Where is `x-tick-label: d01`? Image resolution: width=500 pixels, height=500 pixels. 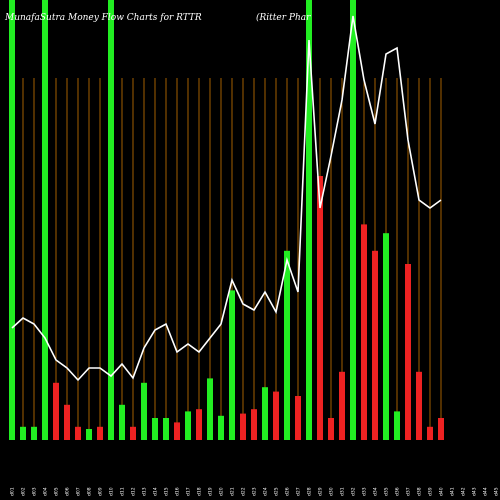
x-tick-label: d01 is located at coordinates (13, 491).